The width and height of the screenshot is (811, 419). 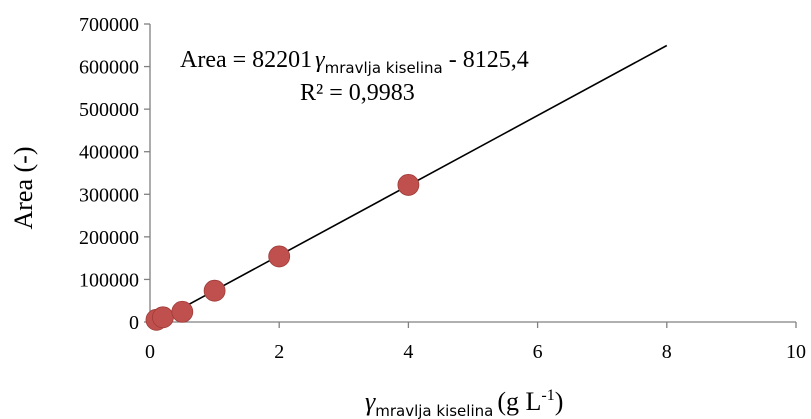 I want to click on y-tick-label: 200000, so click(x=109, y=238).